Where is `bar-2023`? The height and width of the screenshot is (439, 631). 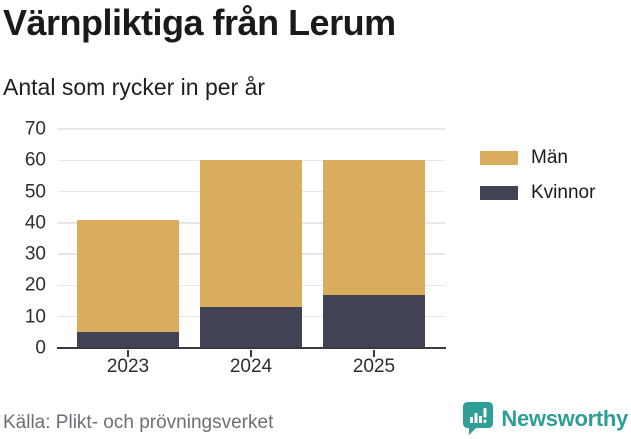 bar-2023 is located at coordinates (128, 283).